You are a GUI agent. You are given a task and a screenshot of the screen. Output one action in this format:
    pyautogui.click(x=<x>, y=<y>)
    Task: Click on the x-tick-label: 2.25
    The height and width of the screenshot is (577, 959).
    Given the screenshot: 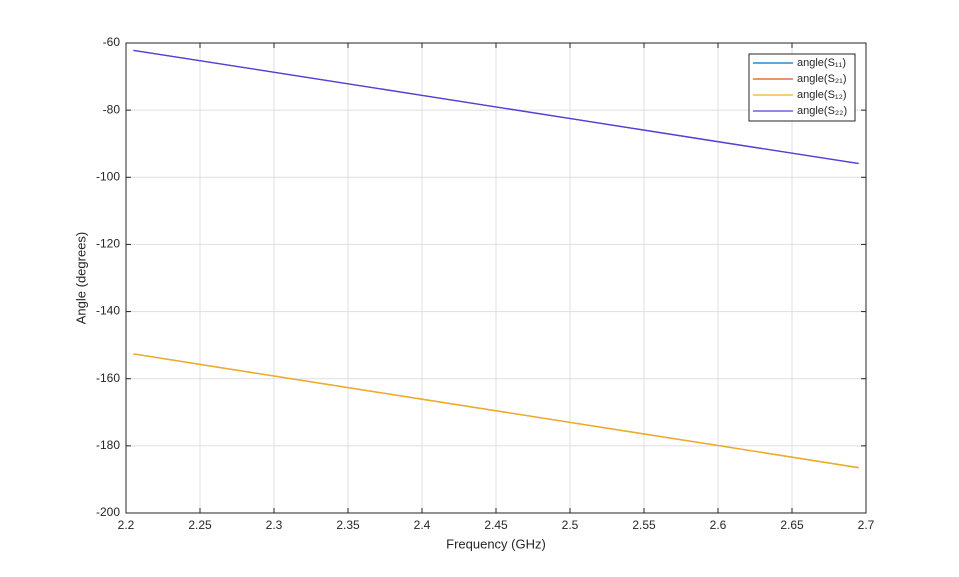 What is the action you would take?
    pyautogui.click(x=200, y=525)
    